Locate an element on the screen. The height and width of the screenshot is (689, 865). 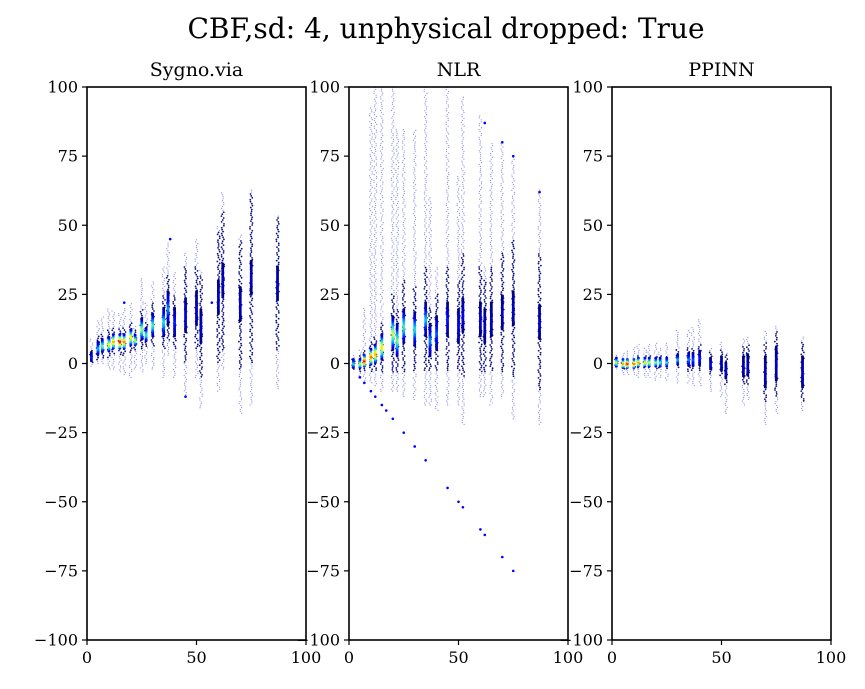
scatter-points is located at coordinates (184, 301).